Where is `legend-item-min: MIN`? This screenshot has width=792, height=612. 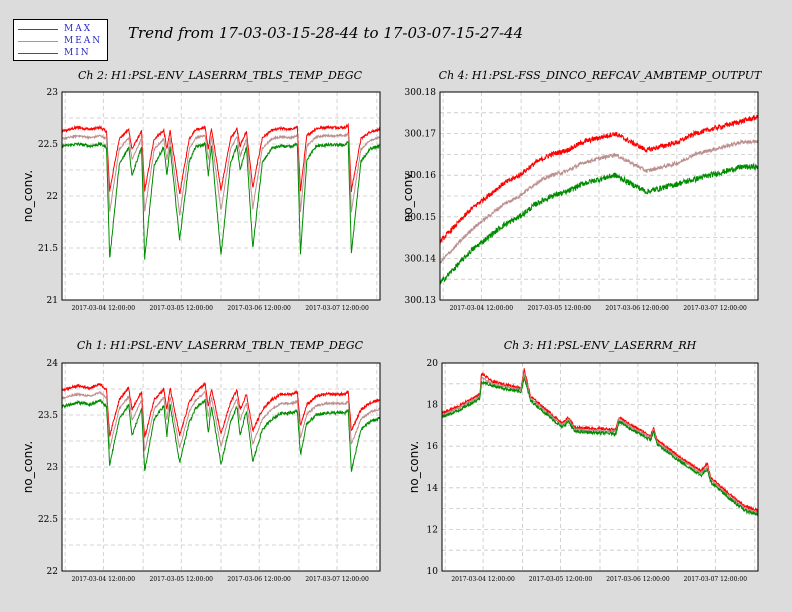 legend-item-min: MIN is located at coordinates (62, 54).